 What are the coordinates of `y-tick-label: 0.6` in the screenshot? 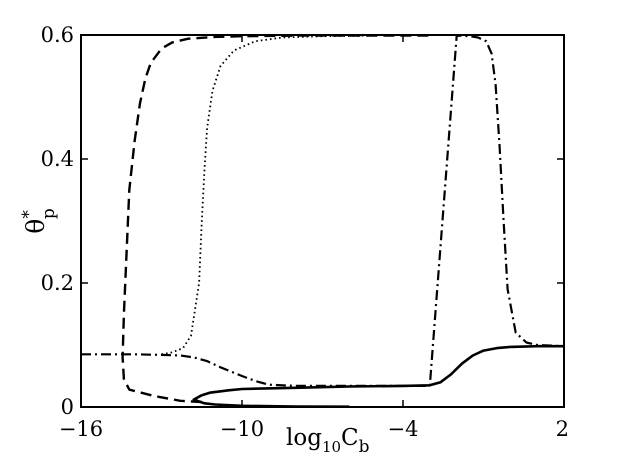 It's located at (57, 35).